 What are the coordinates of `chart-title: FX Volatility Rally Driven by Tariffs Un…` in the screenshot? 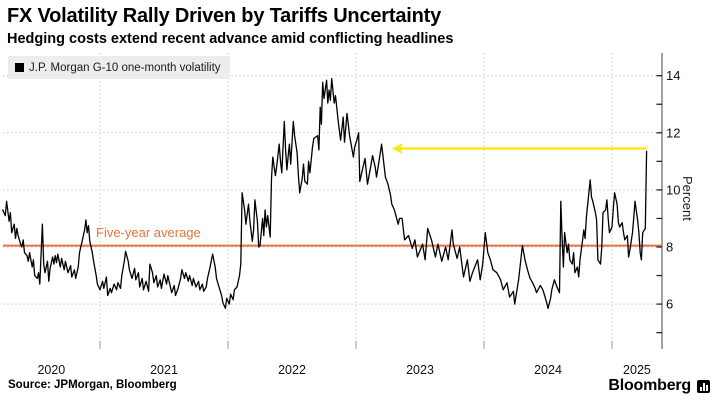 It's located at (224, 16).